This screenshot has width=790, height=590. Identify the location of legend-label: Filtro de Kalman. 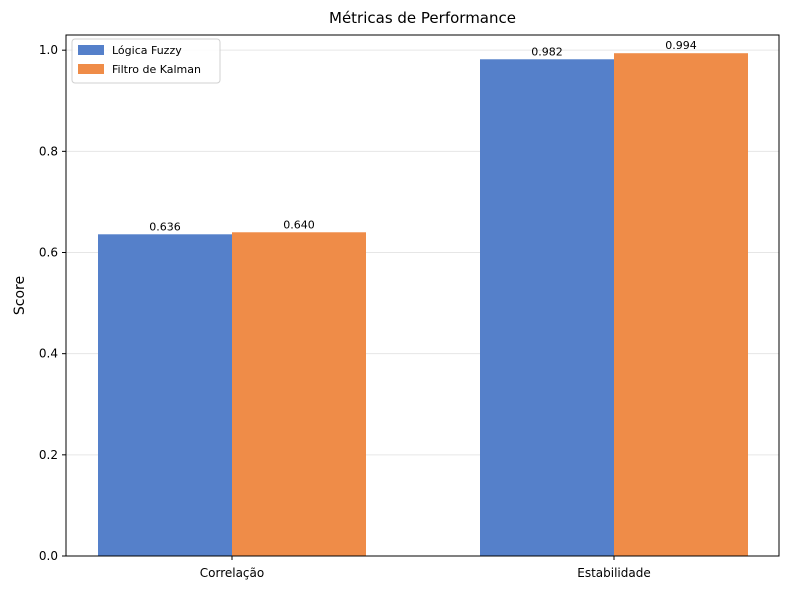
(156, 69).